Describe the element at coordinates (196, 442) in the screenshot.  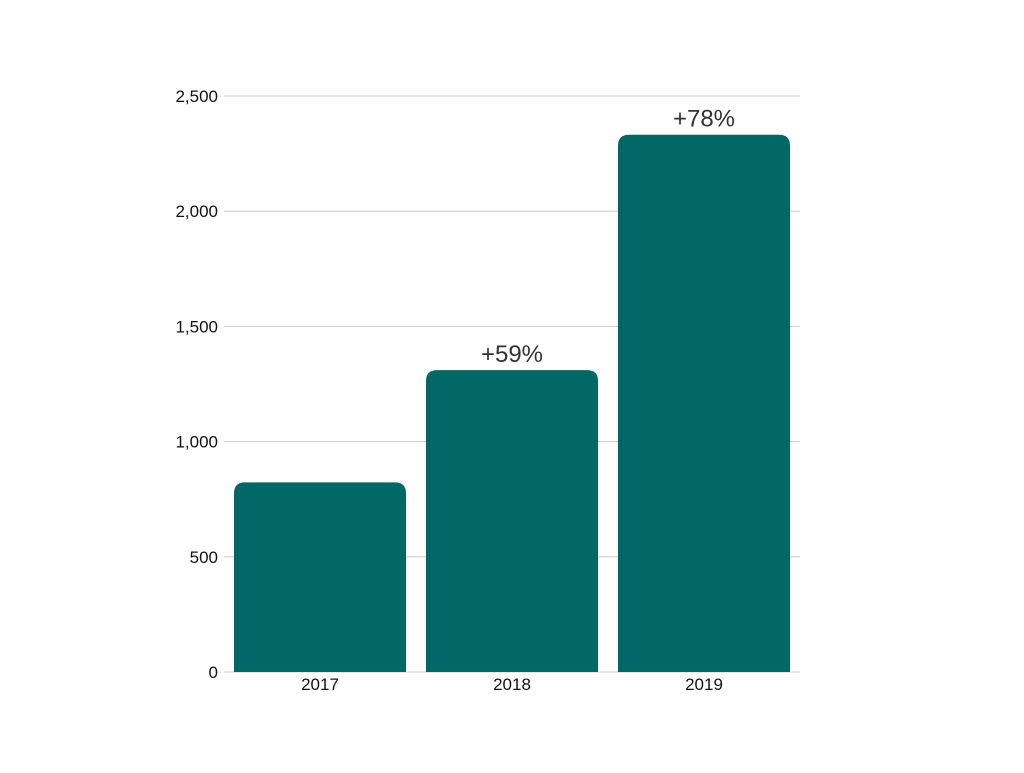
I see `y-tick-label: 1,000` at that location.